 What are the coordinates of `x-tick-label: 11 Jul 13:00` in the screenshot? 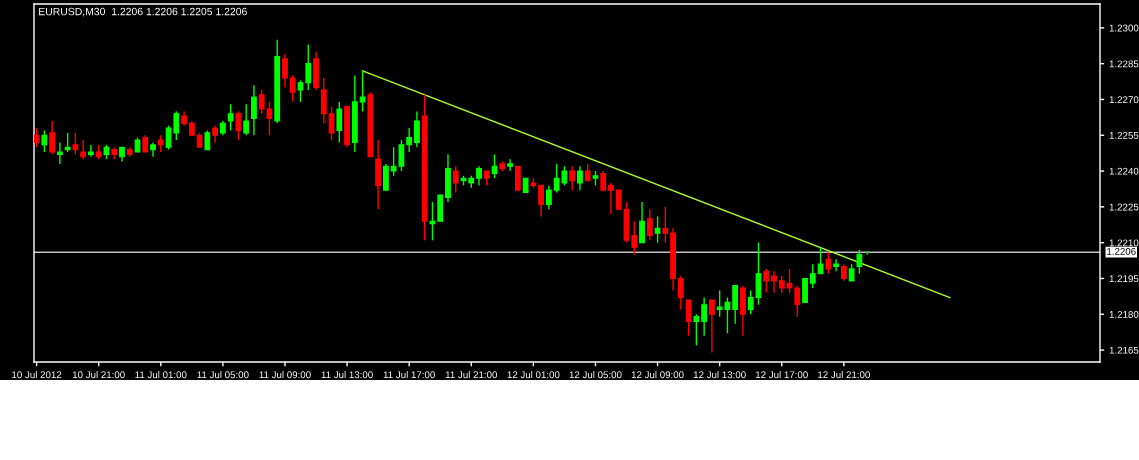 It's located at (347, 375).